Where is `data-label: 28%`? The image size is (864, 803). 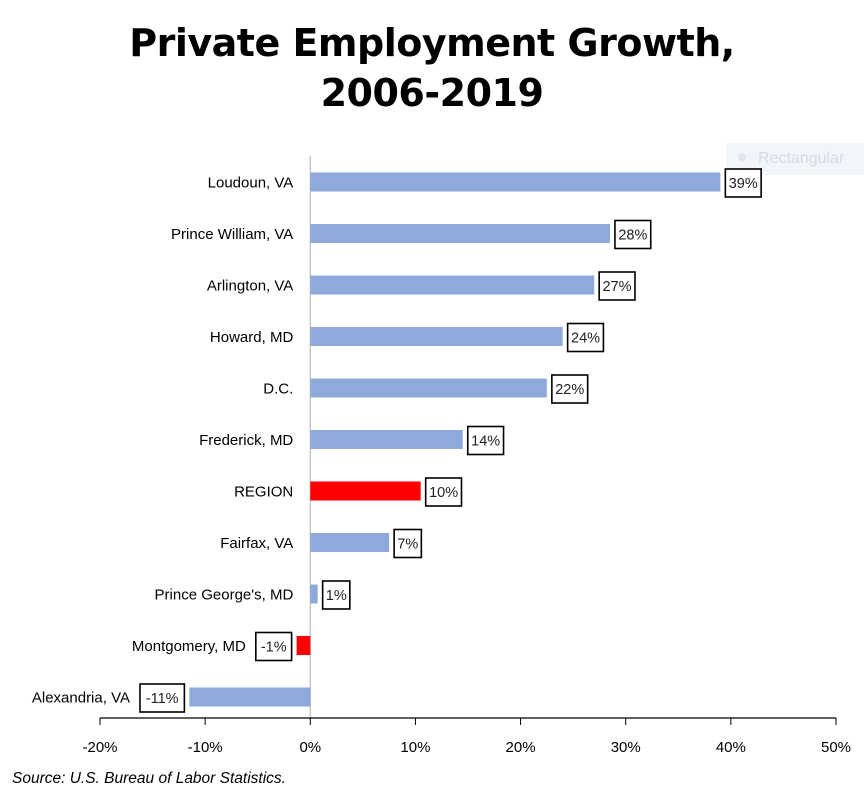
data-label: 28% is located at coordinates (632, 236).